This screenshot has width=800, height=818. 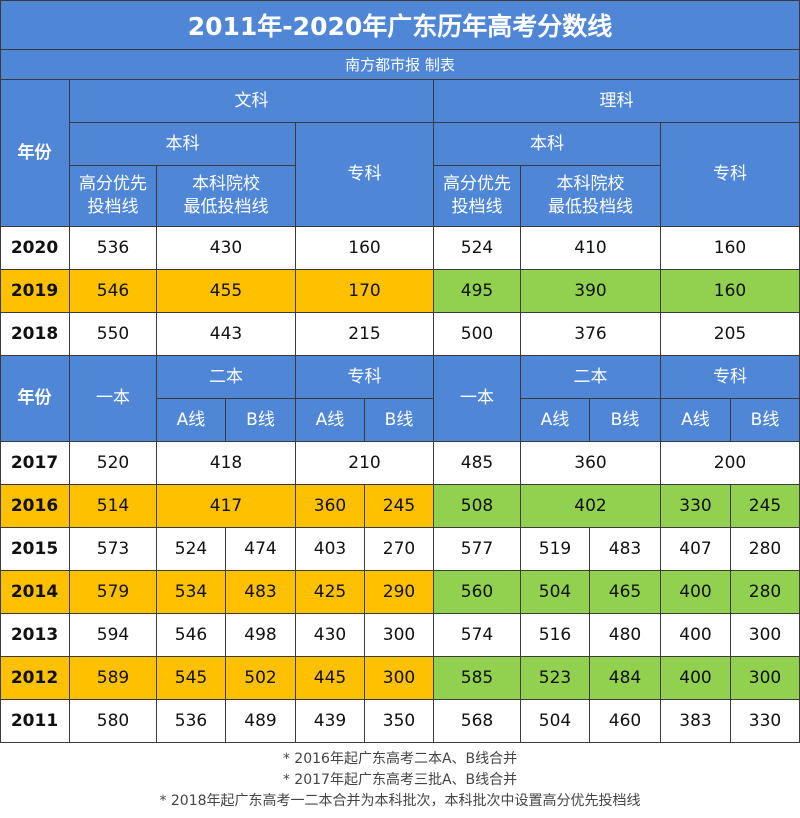 What do you see at coordinates (113, 635) in the screenshot?
I see `value-cell: 594` at bounding box center [113, 635].